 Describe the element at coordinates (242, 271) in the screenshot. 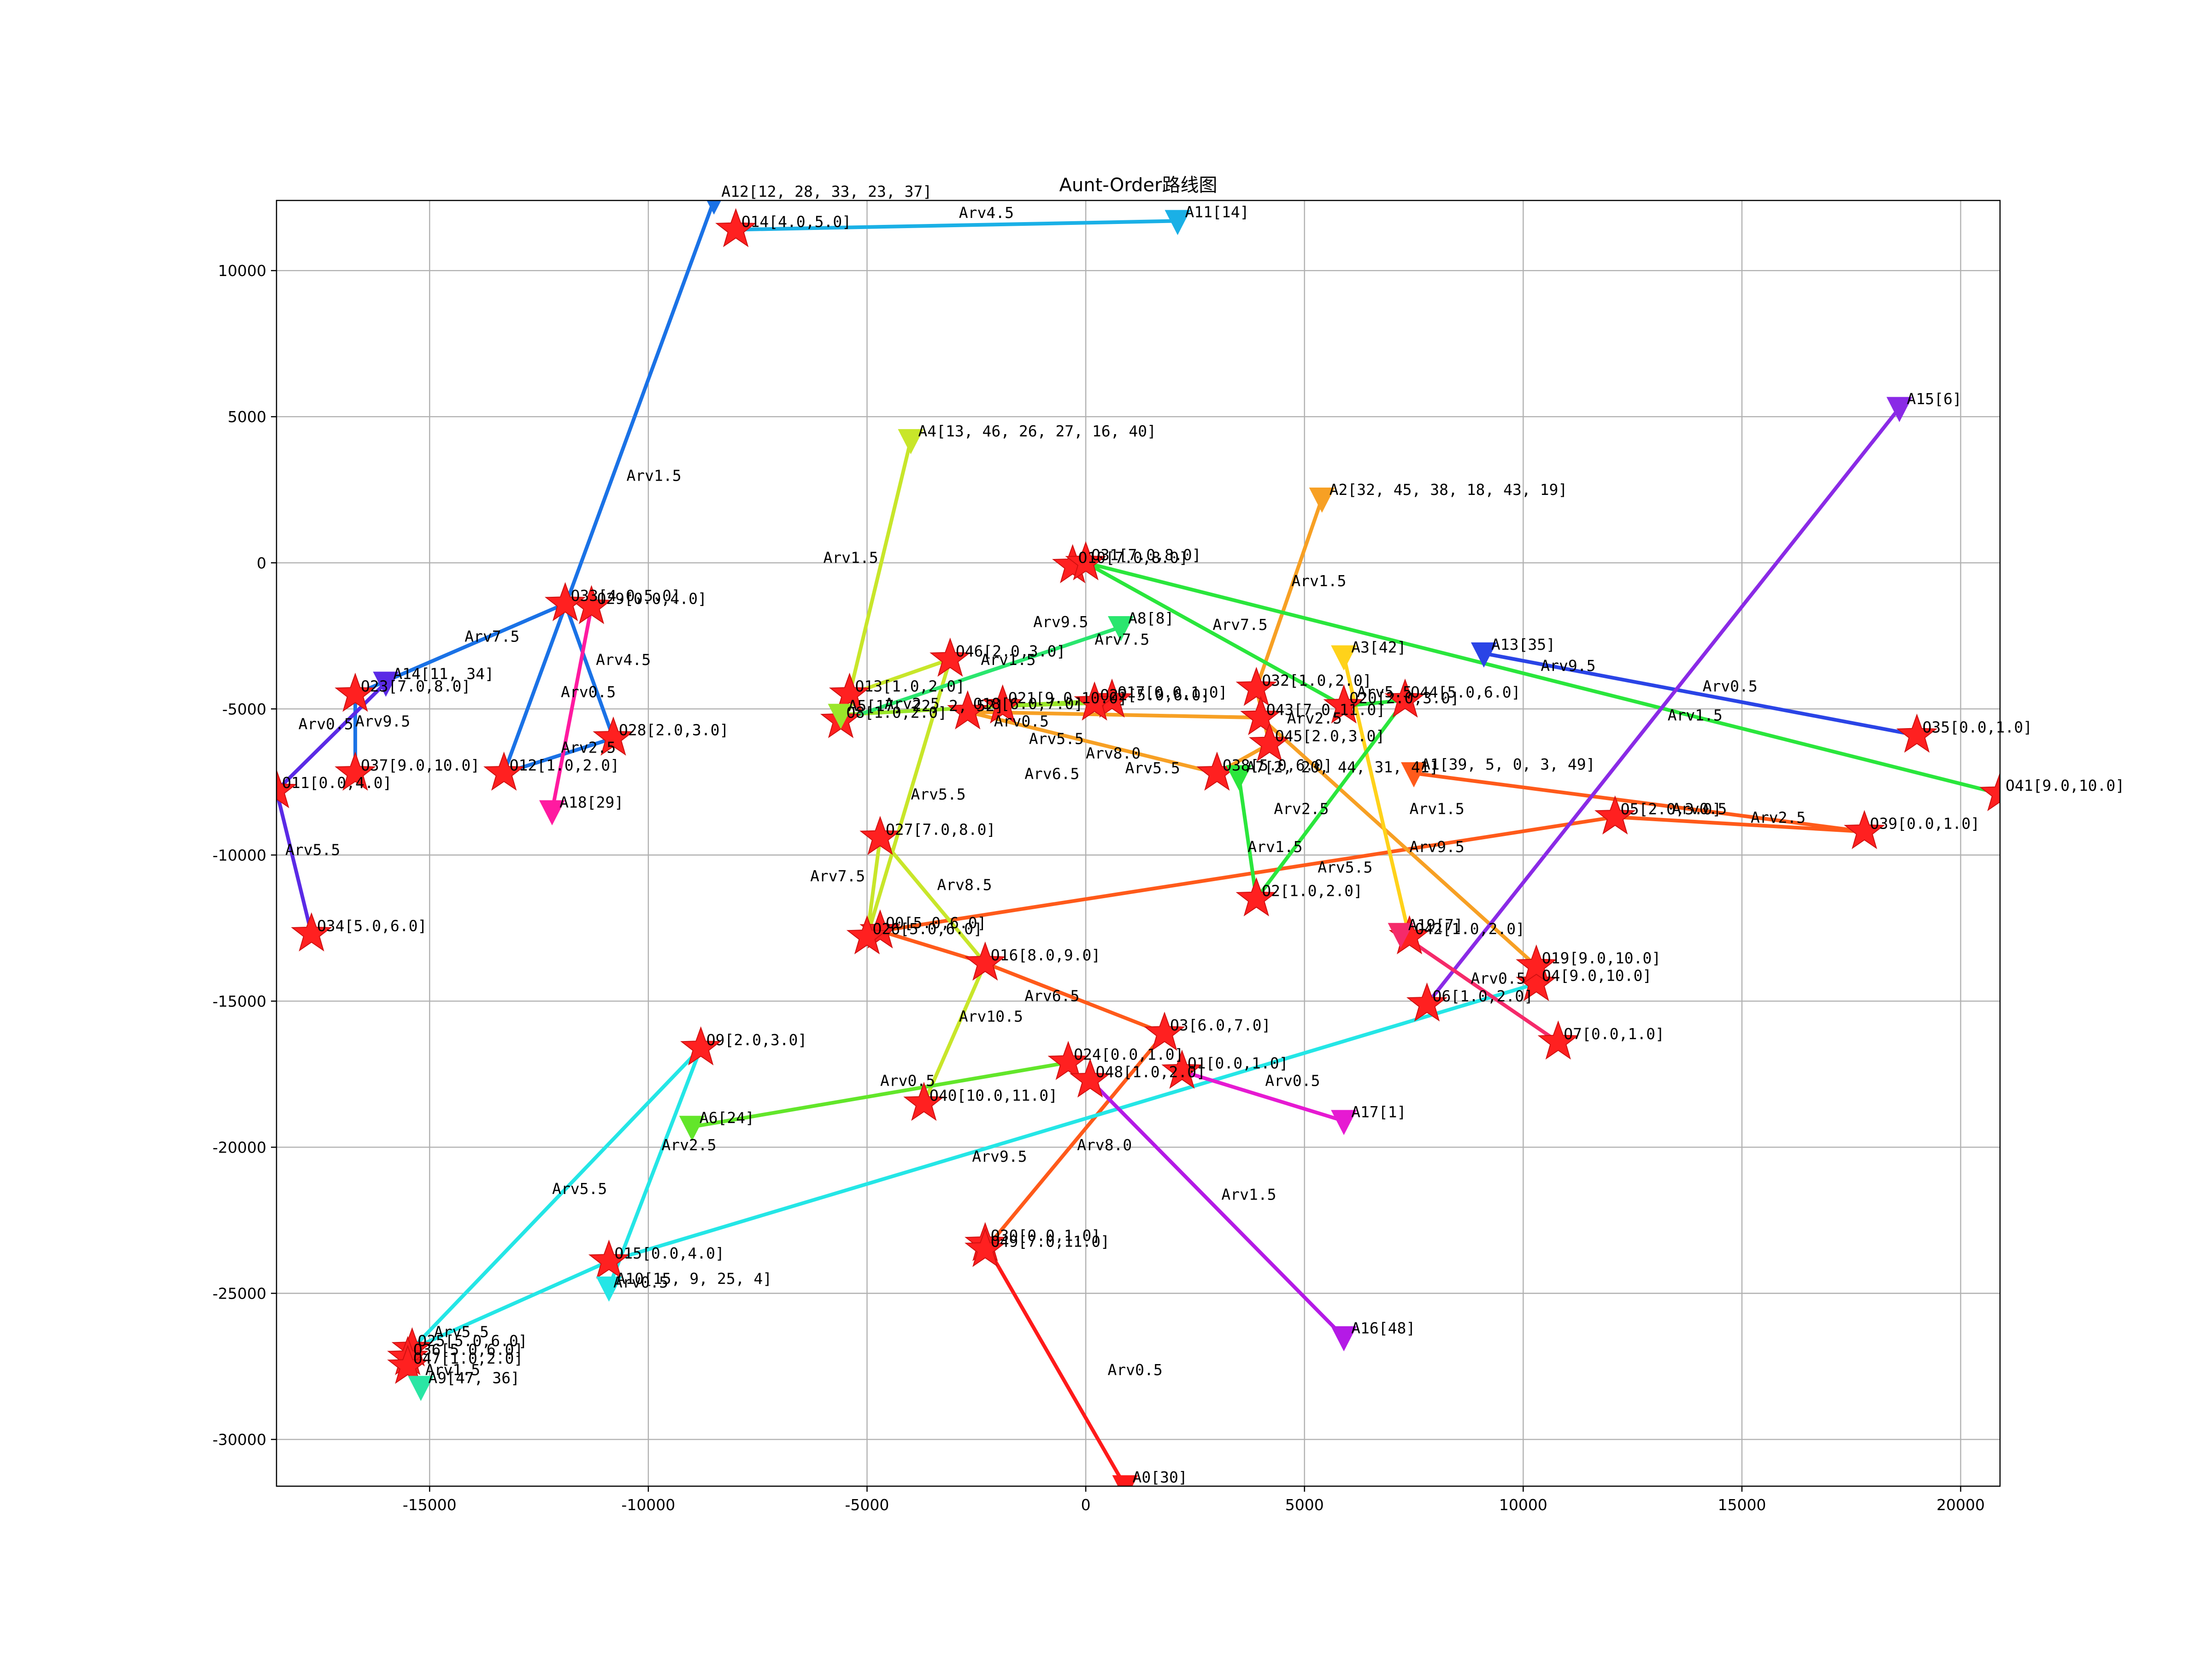

I see `y-tick-label: 10000` at that location.